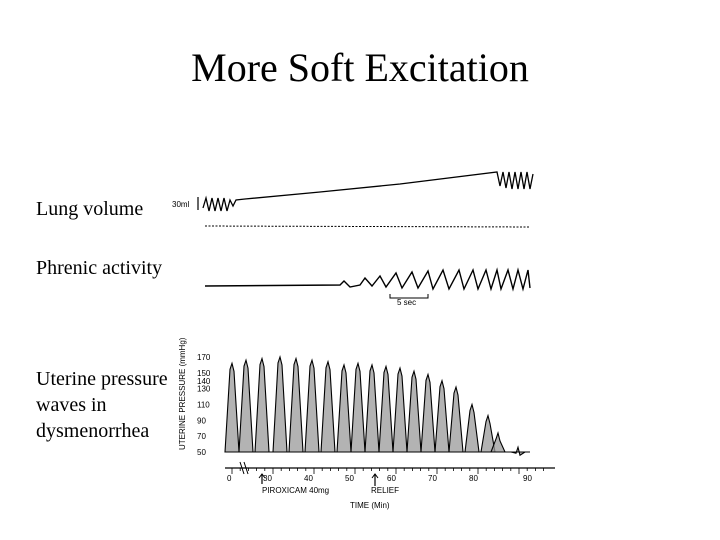  What do you see at coordinates (367, 287) in the screenshot?
I see `phrenic-activity-trace: 5 sec` at bounding box center [367, 287].